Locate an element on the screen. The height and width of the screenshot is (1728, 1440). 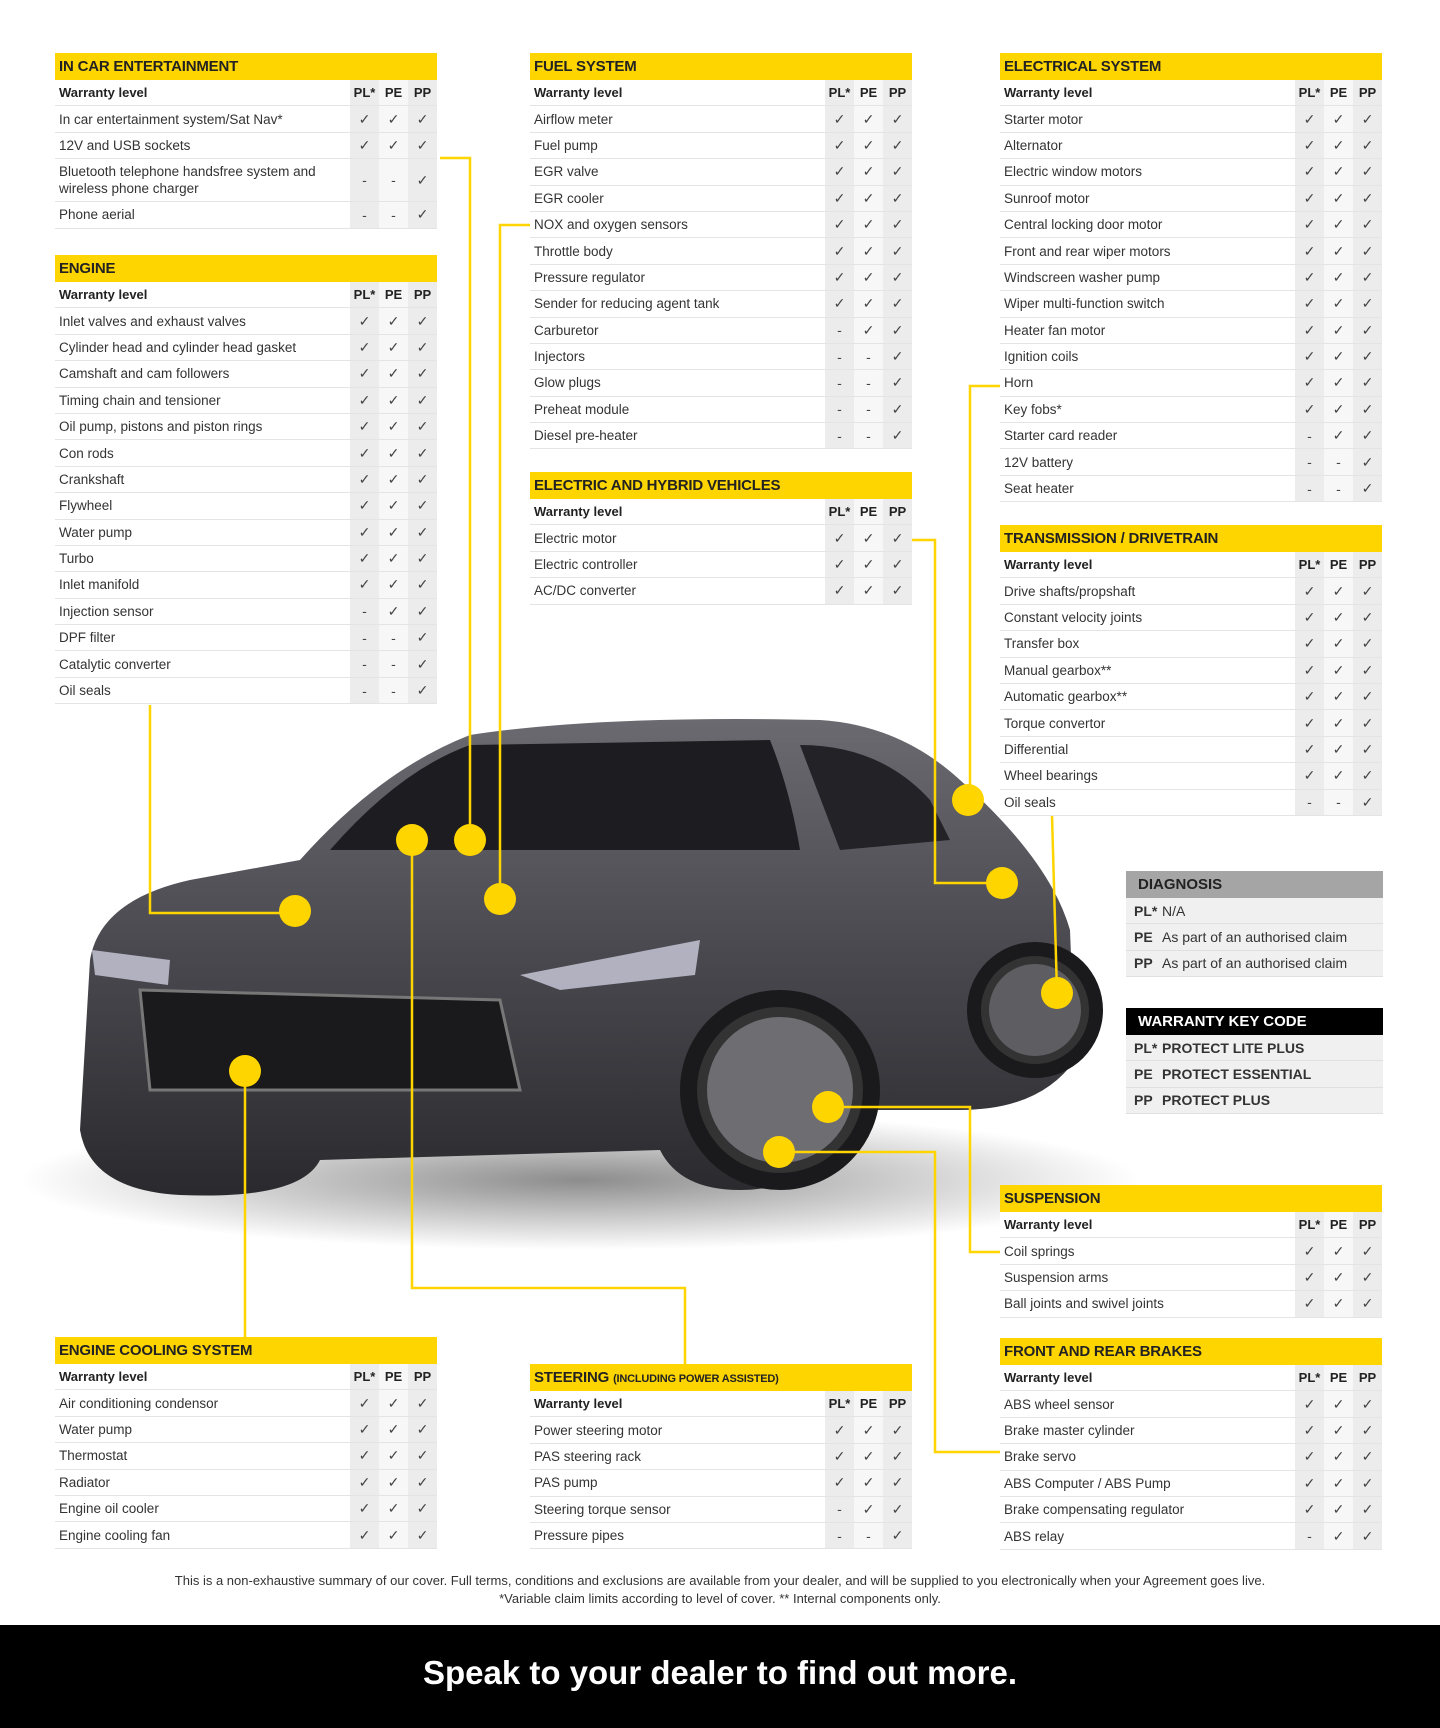
side-window is located at coordinates (875, 797).